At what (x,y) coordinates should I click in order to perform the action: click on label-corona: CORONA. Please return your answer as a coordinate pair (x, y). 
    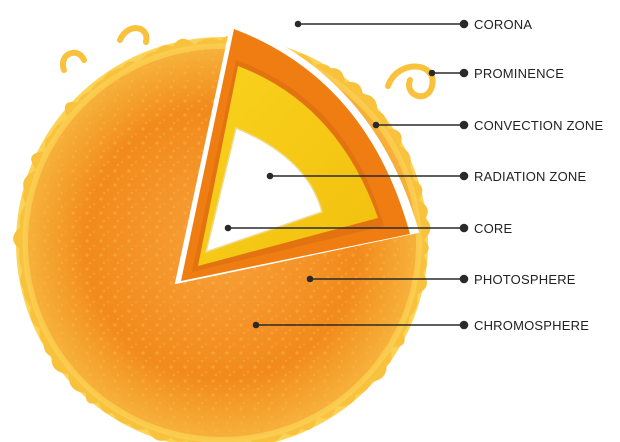
    Looking at the image, I should click on (503, 24).